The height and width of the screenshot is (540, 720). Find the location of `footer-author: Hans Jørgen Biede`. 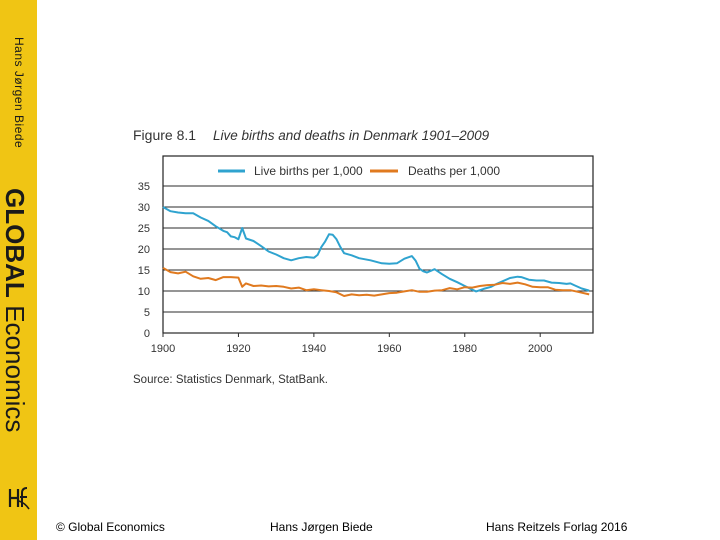

footer-author: Hans Jørgen Biede is located at coordinates (321, 527).